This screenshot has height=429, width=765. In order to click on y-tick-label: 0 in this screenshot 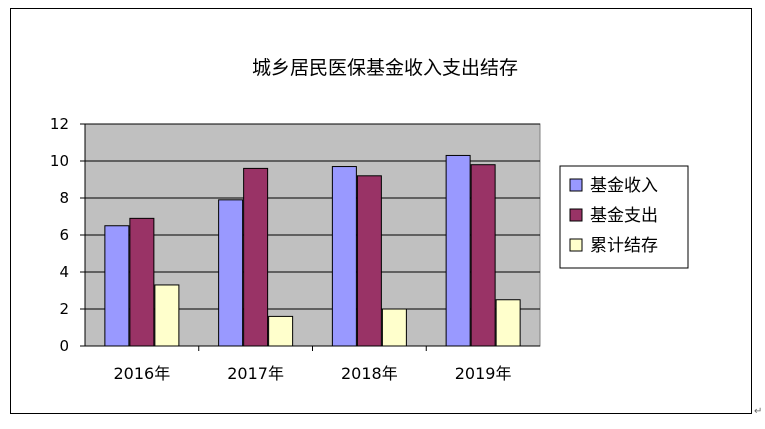, I will do `click(64, 346)`.